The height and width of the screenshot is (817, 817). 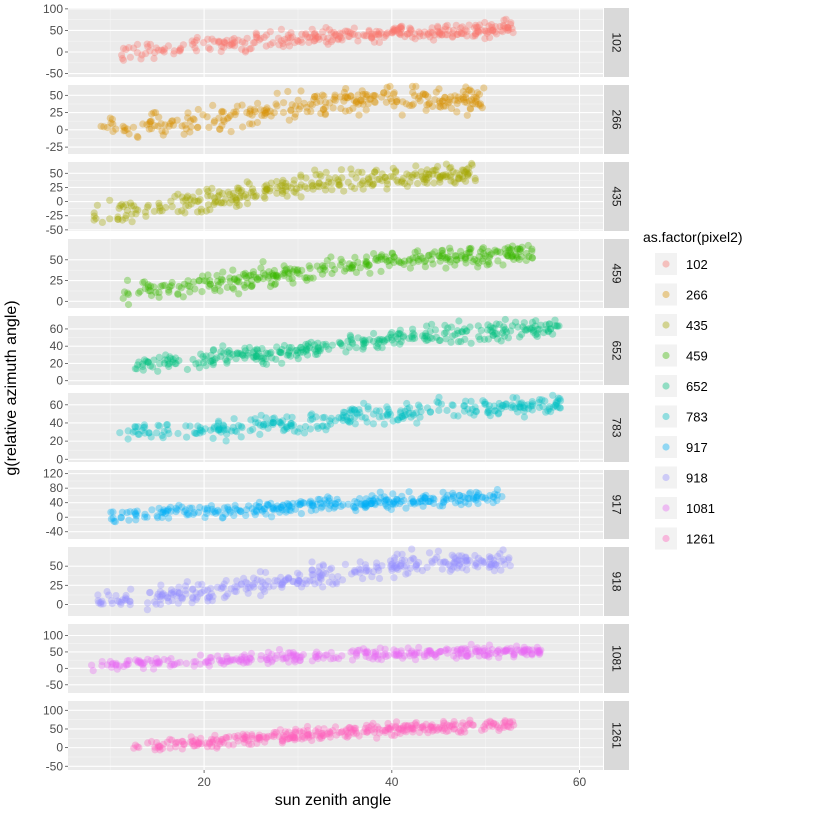 I want to click on y-tick-label: 25, so click(x=57, y=281).